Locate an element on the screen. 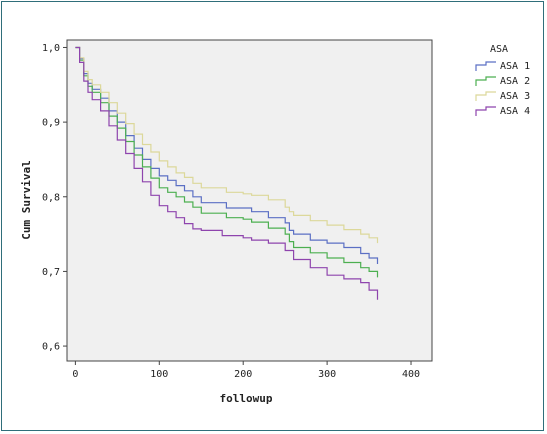  legend: ASA ASA 1 ASA 2 ASA 3 ASA 4 is located at coordinates (502, 80).